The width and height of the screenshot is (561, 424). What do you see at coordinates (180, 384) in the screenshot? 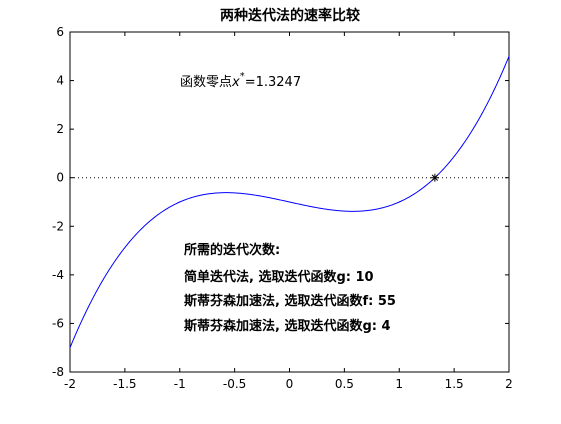
I see `x-tick-label: -1` at bounding box center [180, 384].